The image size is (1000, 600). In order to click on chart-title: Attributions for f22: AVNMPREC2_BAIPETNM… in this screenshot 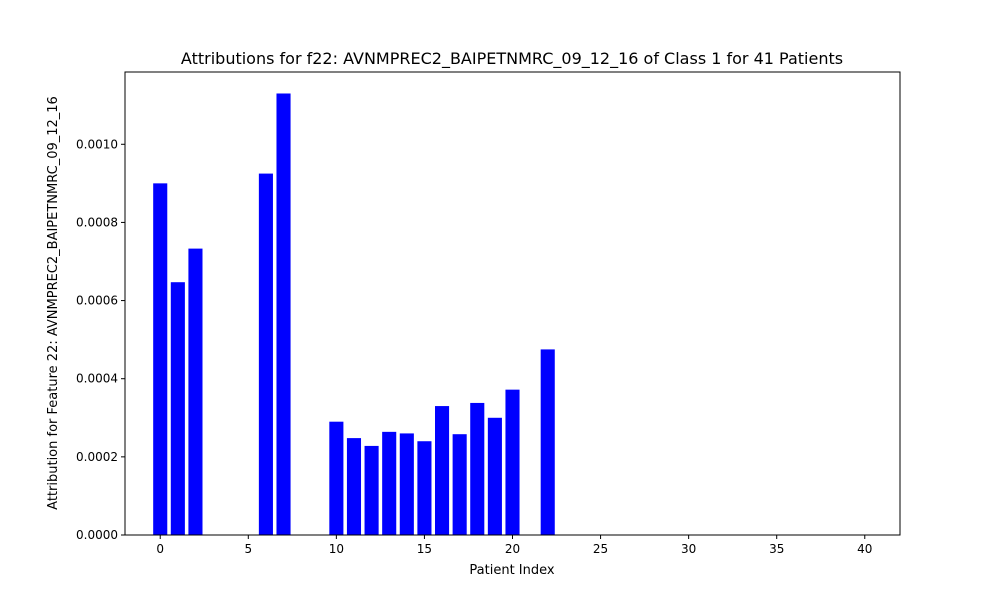, I will do `click(512, 59)`.